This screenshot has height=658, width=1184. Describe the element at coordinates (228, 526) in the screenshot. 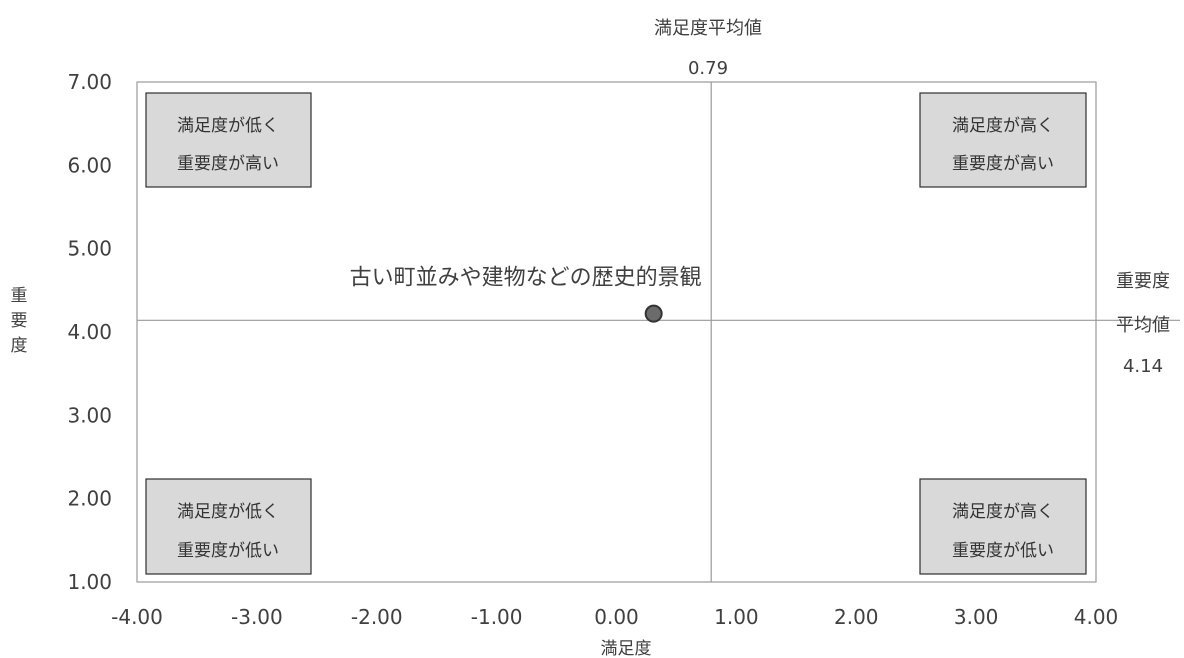

I see `quadrant-bottom-left: 満足度が低く 重要度が低い` at that location.